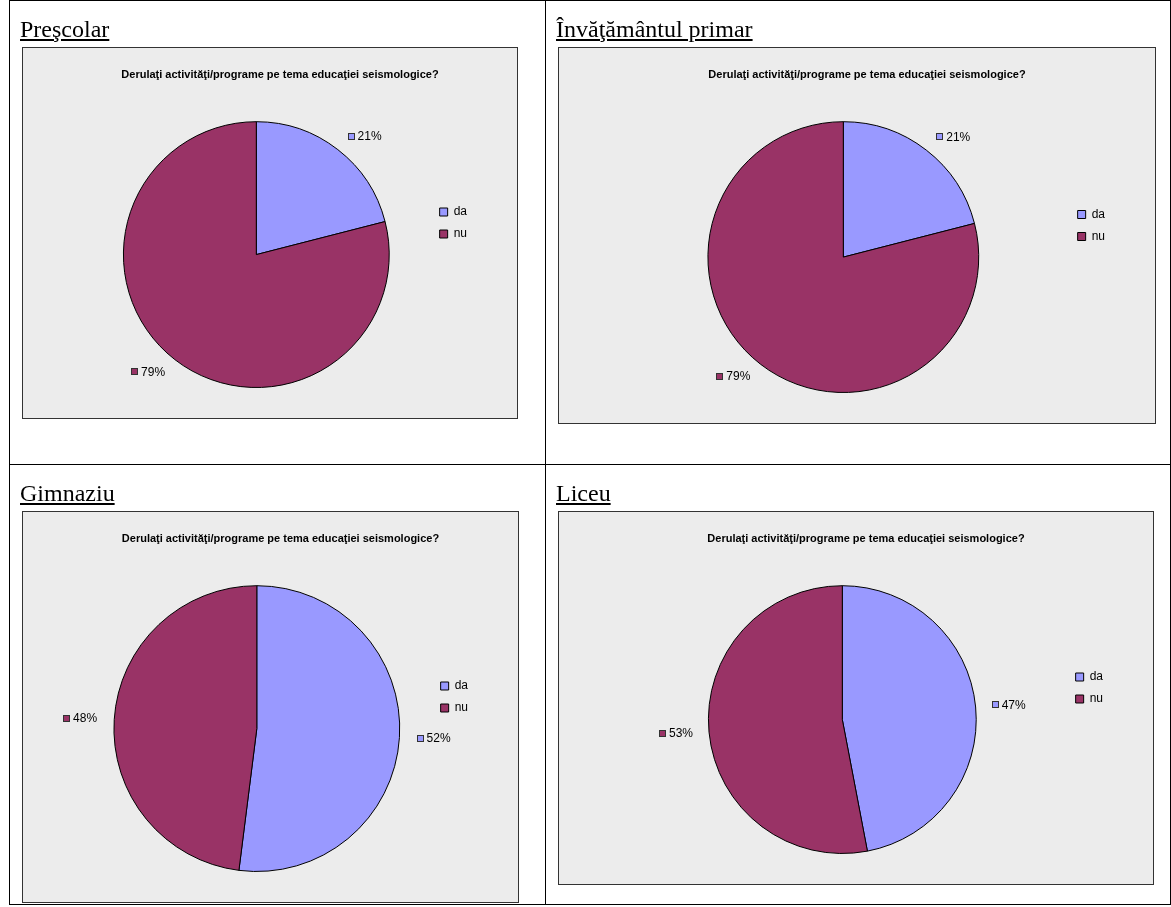 The width and height of the screenshot is (1171, 907). Describe the element at coordinates (68, 493) in the screenshot. I see `chart-title: Gimnaziu` at that location.